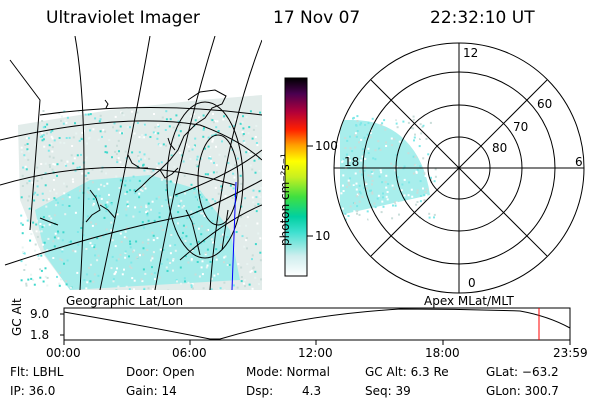 This screenshot has width=600, height=400. I want to click on altitude-ytick-9: 9.0, so click(40, 314).